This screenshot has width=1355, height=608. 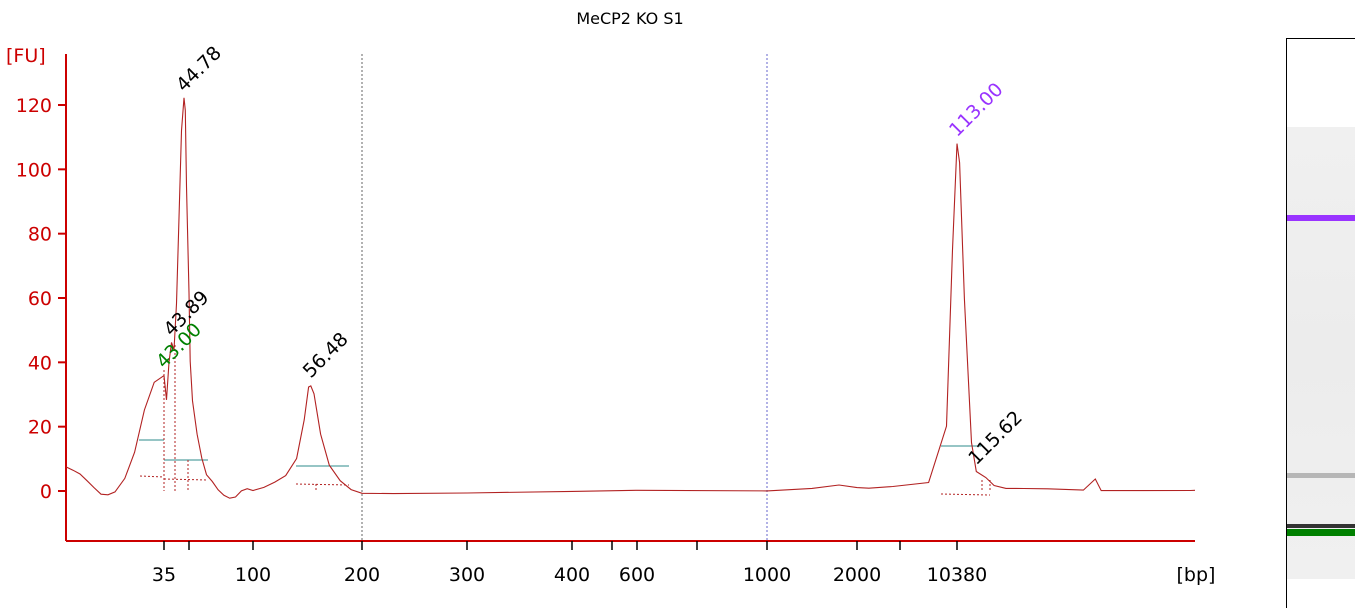 I want to click on y-tick-label: 20, so click(x=40, y=428).